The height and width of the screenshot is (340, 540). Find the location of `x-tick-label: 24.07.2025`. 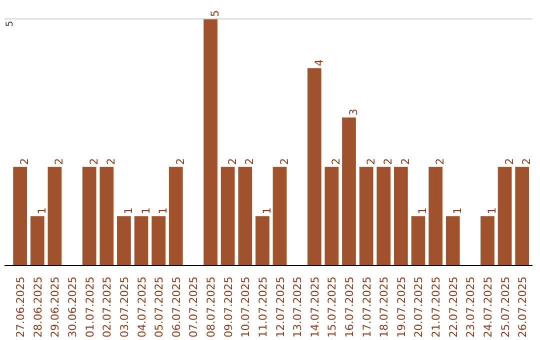

x-tick-label: 24.07.2025 is located at coordinates (487, 307).